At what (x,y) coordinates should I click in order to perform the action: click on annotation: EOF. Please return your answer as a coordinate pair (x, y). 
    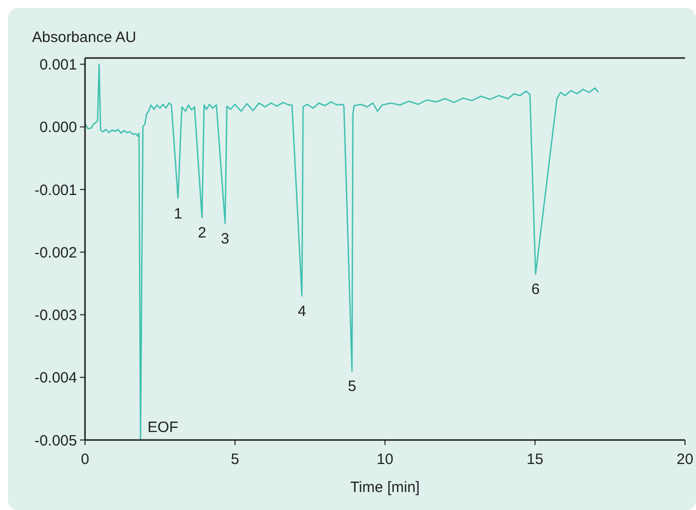
    Looking at the image, I should click on (163, 427).